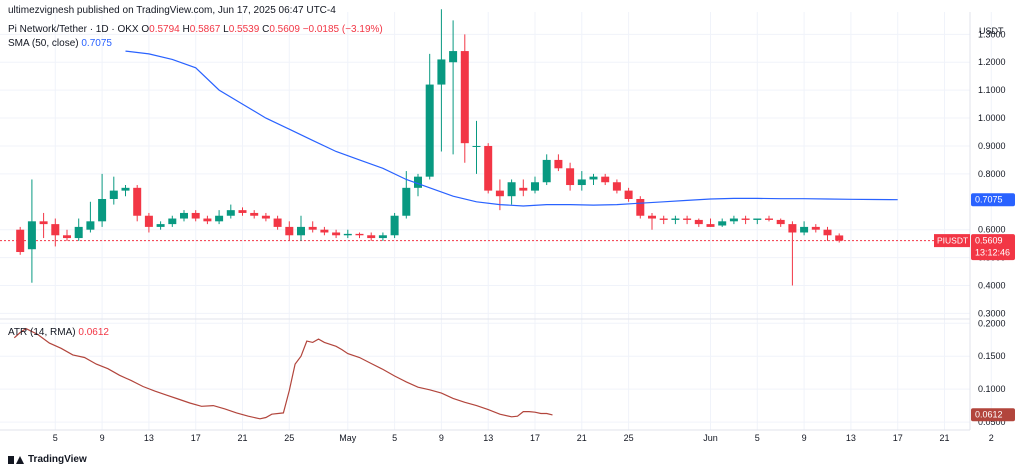  What do you see at coordinates (145, 29) in the screenshot?
I see `ohlc-o-label: O` at bounding box center [145, 29].